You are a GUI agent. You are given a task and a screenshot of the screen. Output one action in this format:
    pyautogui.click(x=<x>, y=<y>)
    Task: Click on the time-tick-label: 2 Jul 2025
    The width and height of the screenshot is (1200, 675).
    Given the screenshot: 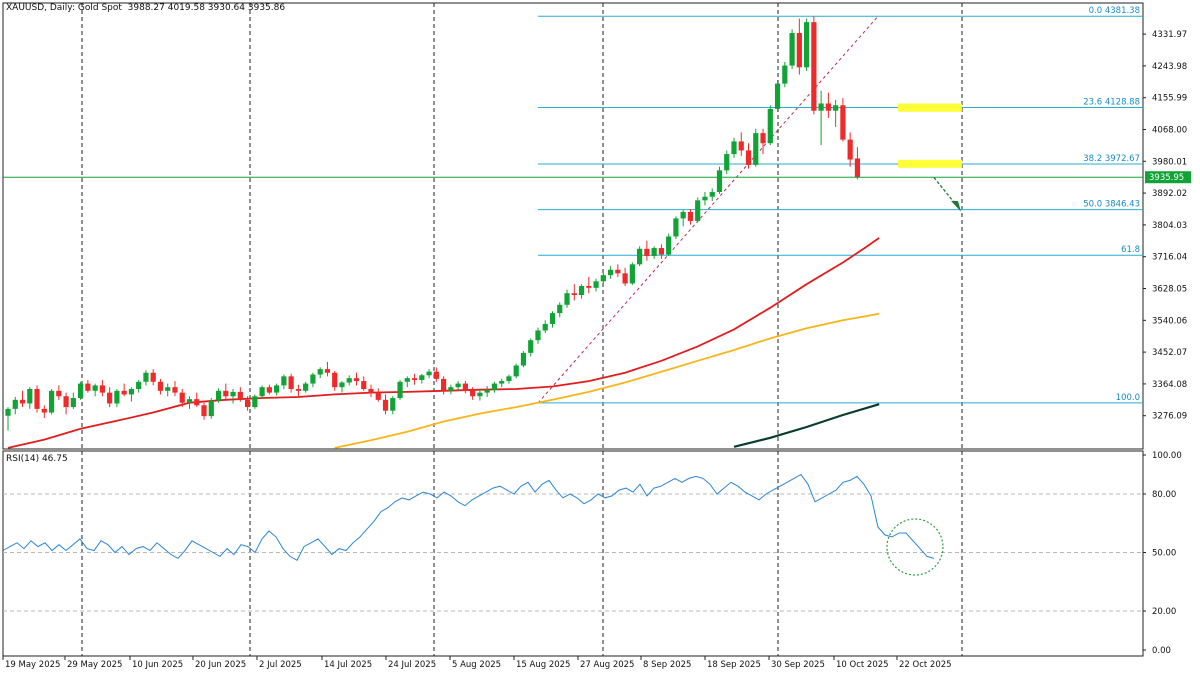 What is the action you would take?
    pyautogui.click(x=280, y=665)
    